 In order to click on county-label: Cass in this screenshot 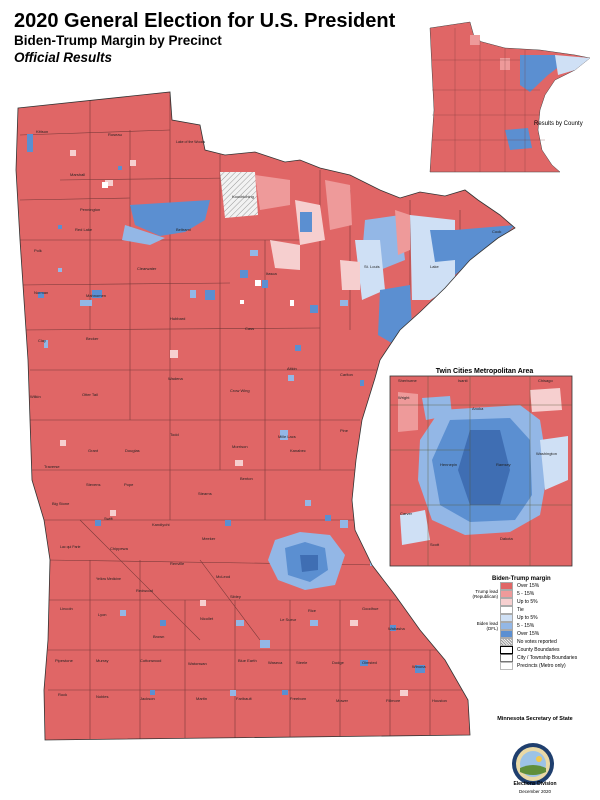, I will do `click(249, 328)`.